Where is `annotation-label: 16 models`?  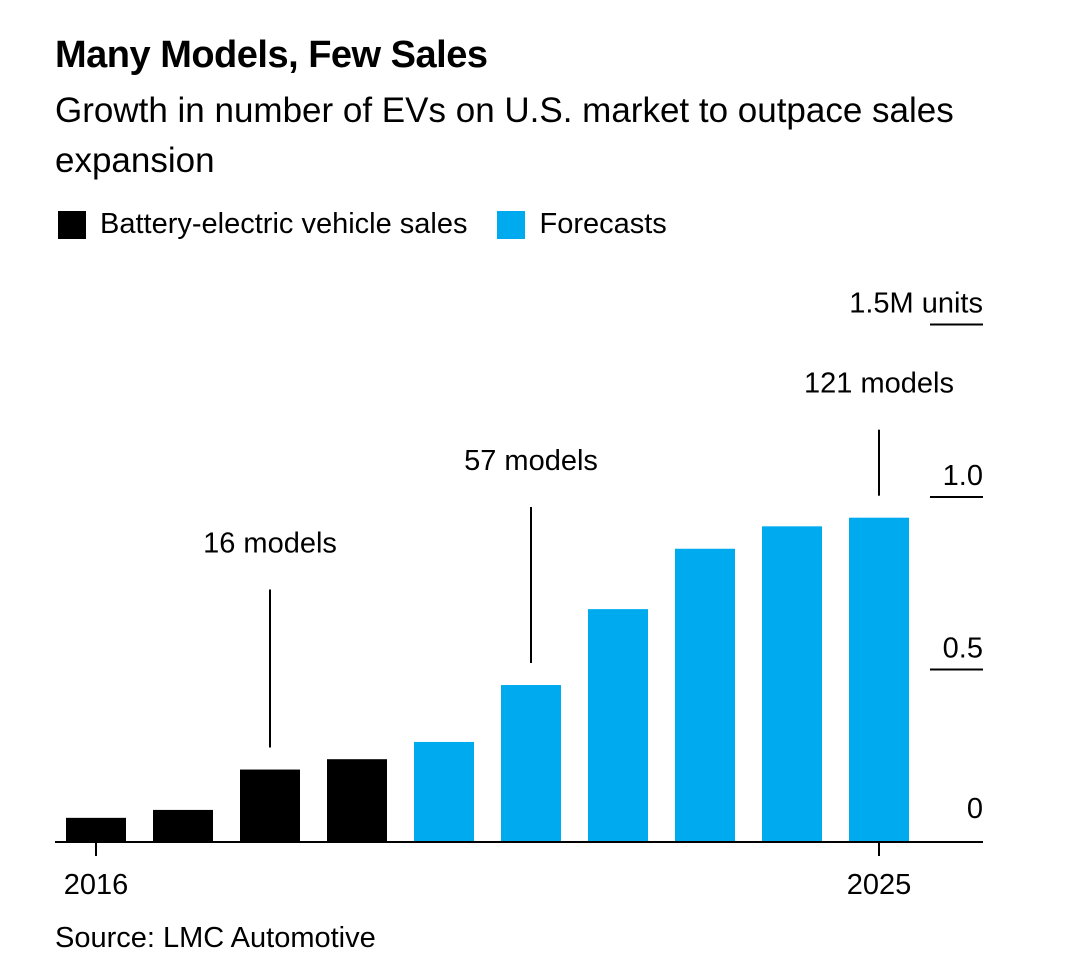
annotation-label: 16 models is located at coordinates (270, 544).